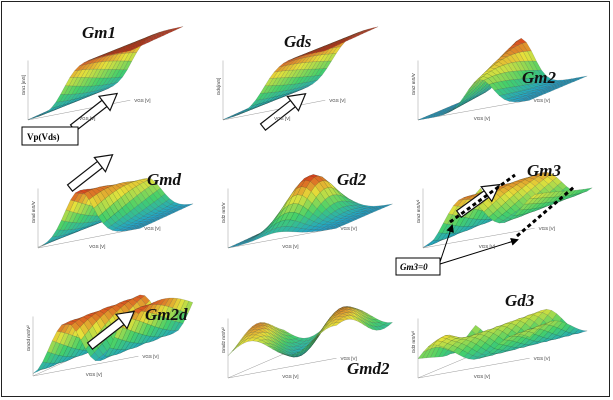 Image resolution: width=613 pixels, height=400 pixels. I want to click on surface-plot-gd2, so click(310, 211).